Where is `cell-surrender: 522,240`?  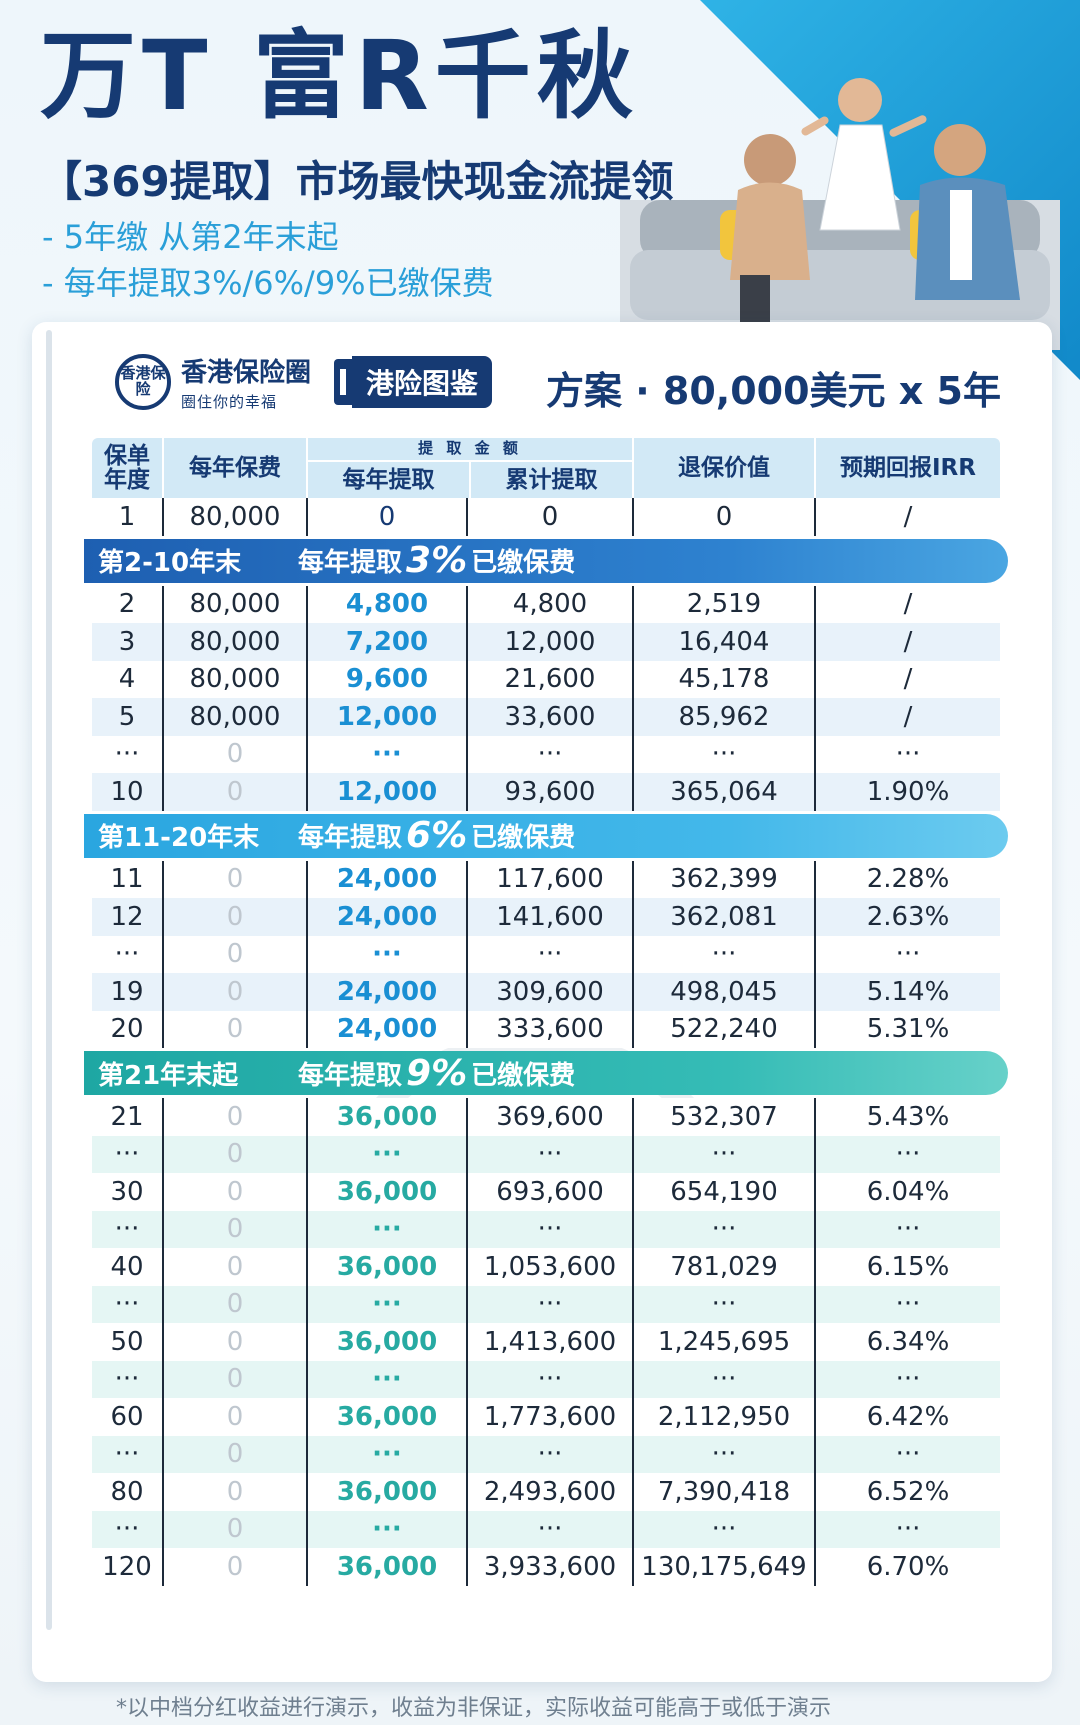 cell-surrender: 522,240 is located at coordinates (725, 1029).